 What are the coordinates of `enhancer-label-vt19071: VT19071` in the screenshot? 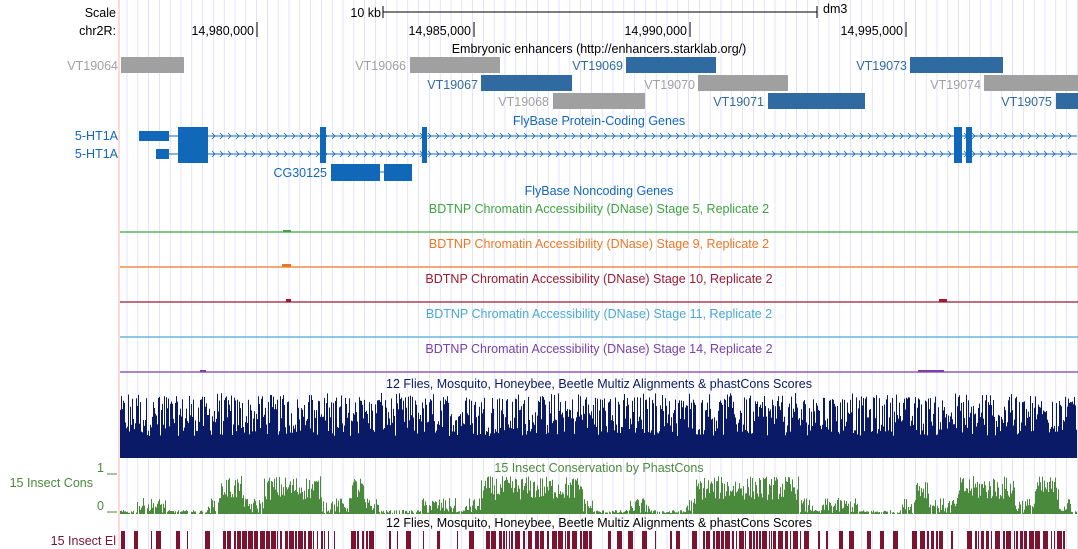 It's located at (738, 102).